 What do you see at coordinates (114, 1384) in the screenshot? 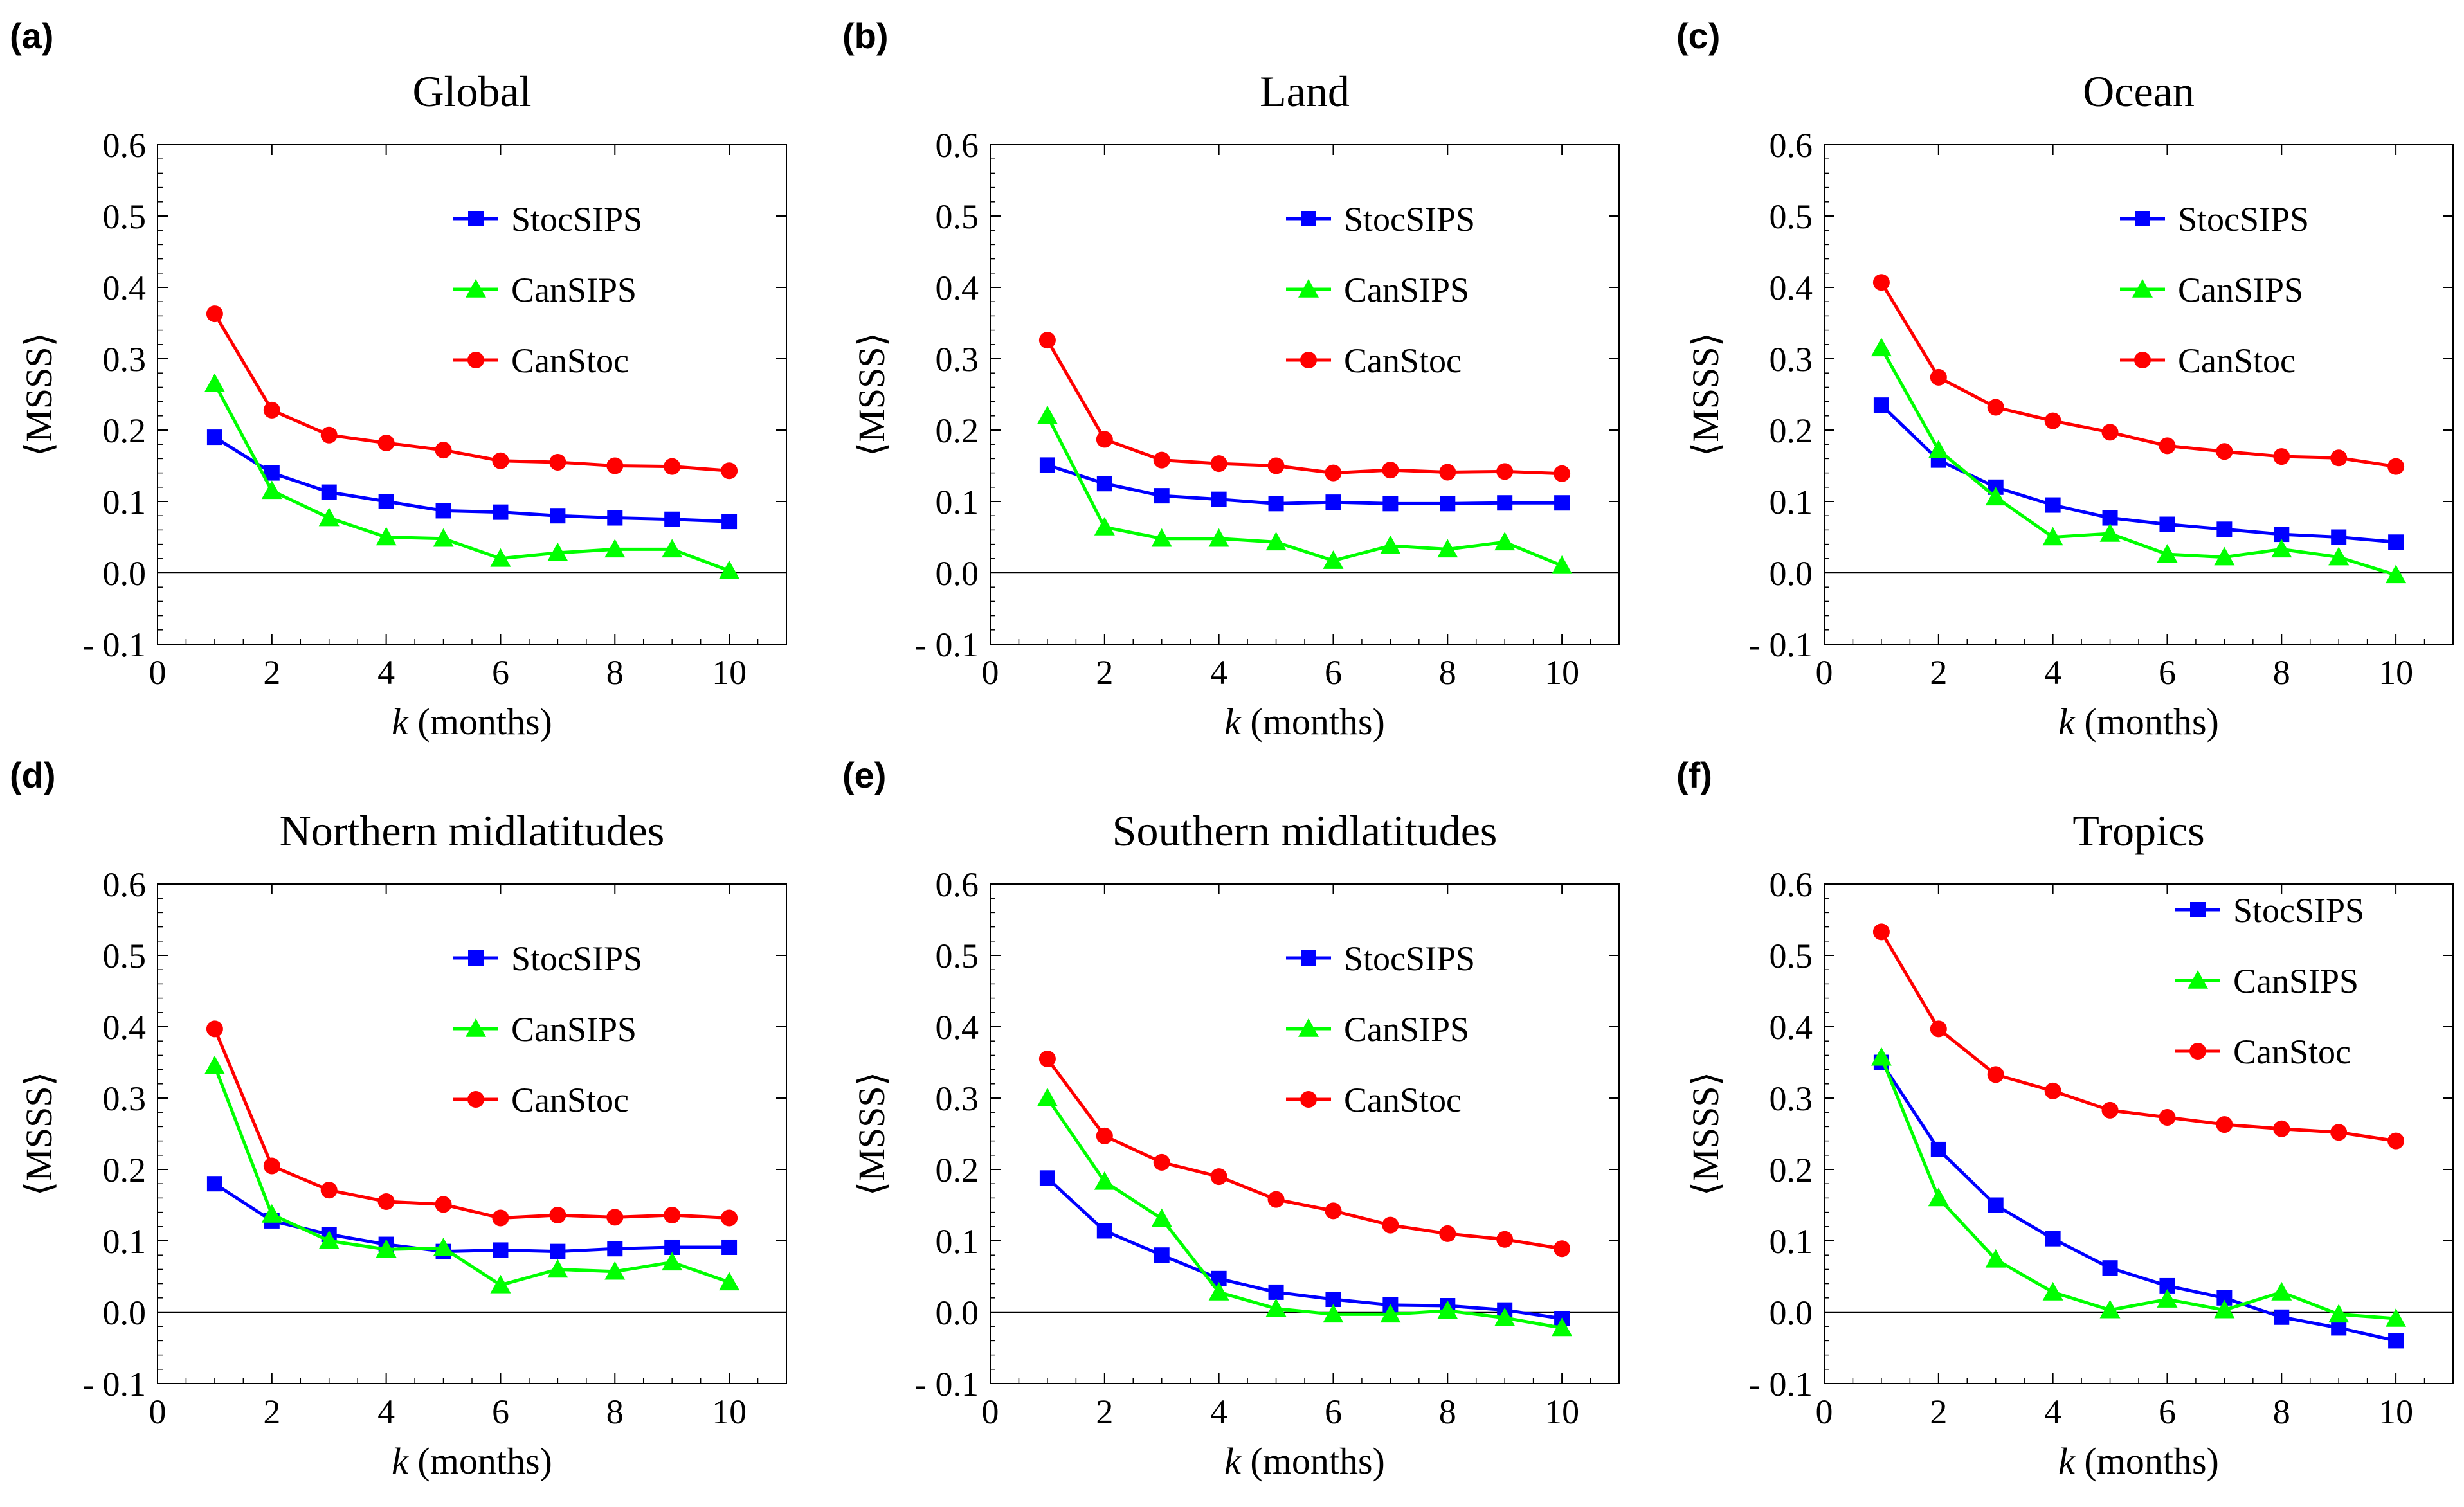
I see `y-tick-label: - 0.1` at bounding box center [114, 1384].